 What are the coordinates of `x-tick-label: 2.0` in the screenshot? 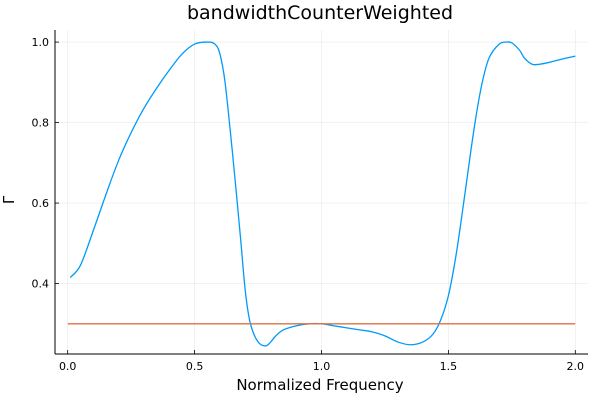 It's located at (576, 366).